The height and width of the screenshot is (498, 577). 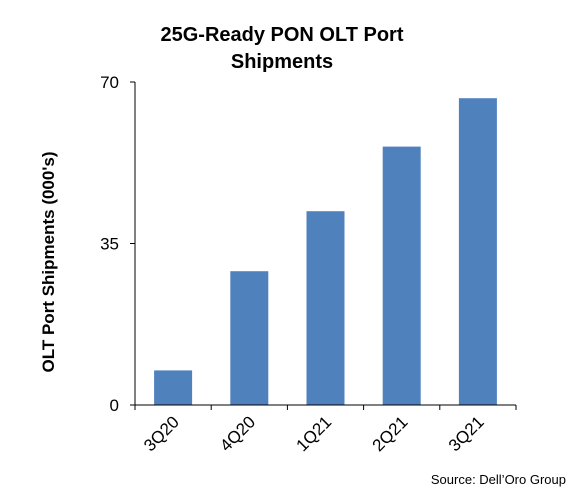 I want to click on x-tick-label: 4Q20, so click(x=237, y=433).